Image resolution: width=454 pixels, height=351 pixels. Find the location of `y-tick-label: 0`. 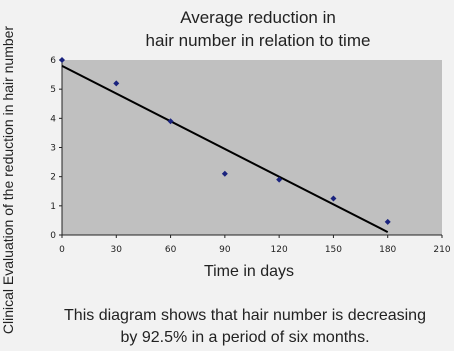

y-tick-label: 0 is located at coordinates (53, 236).